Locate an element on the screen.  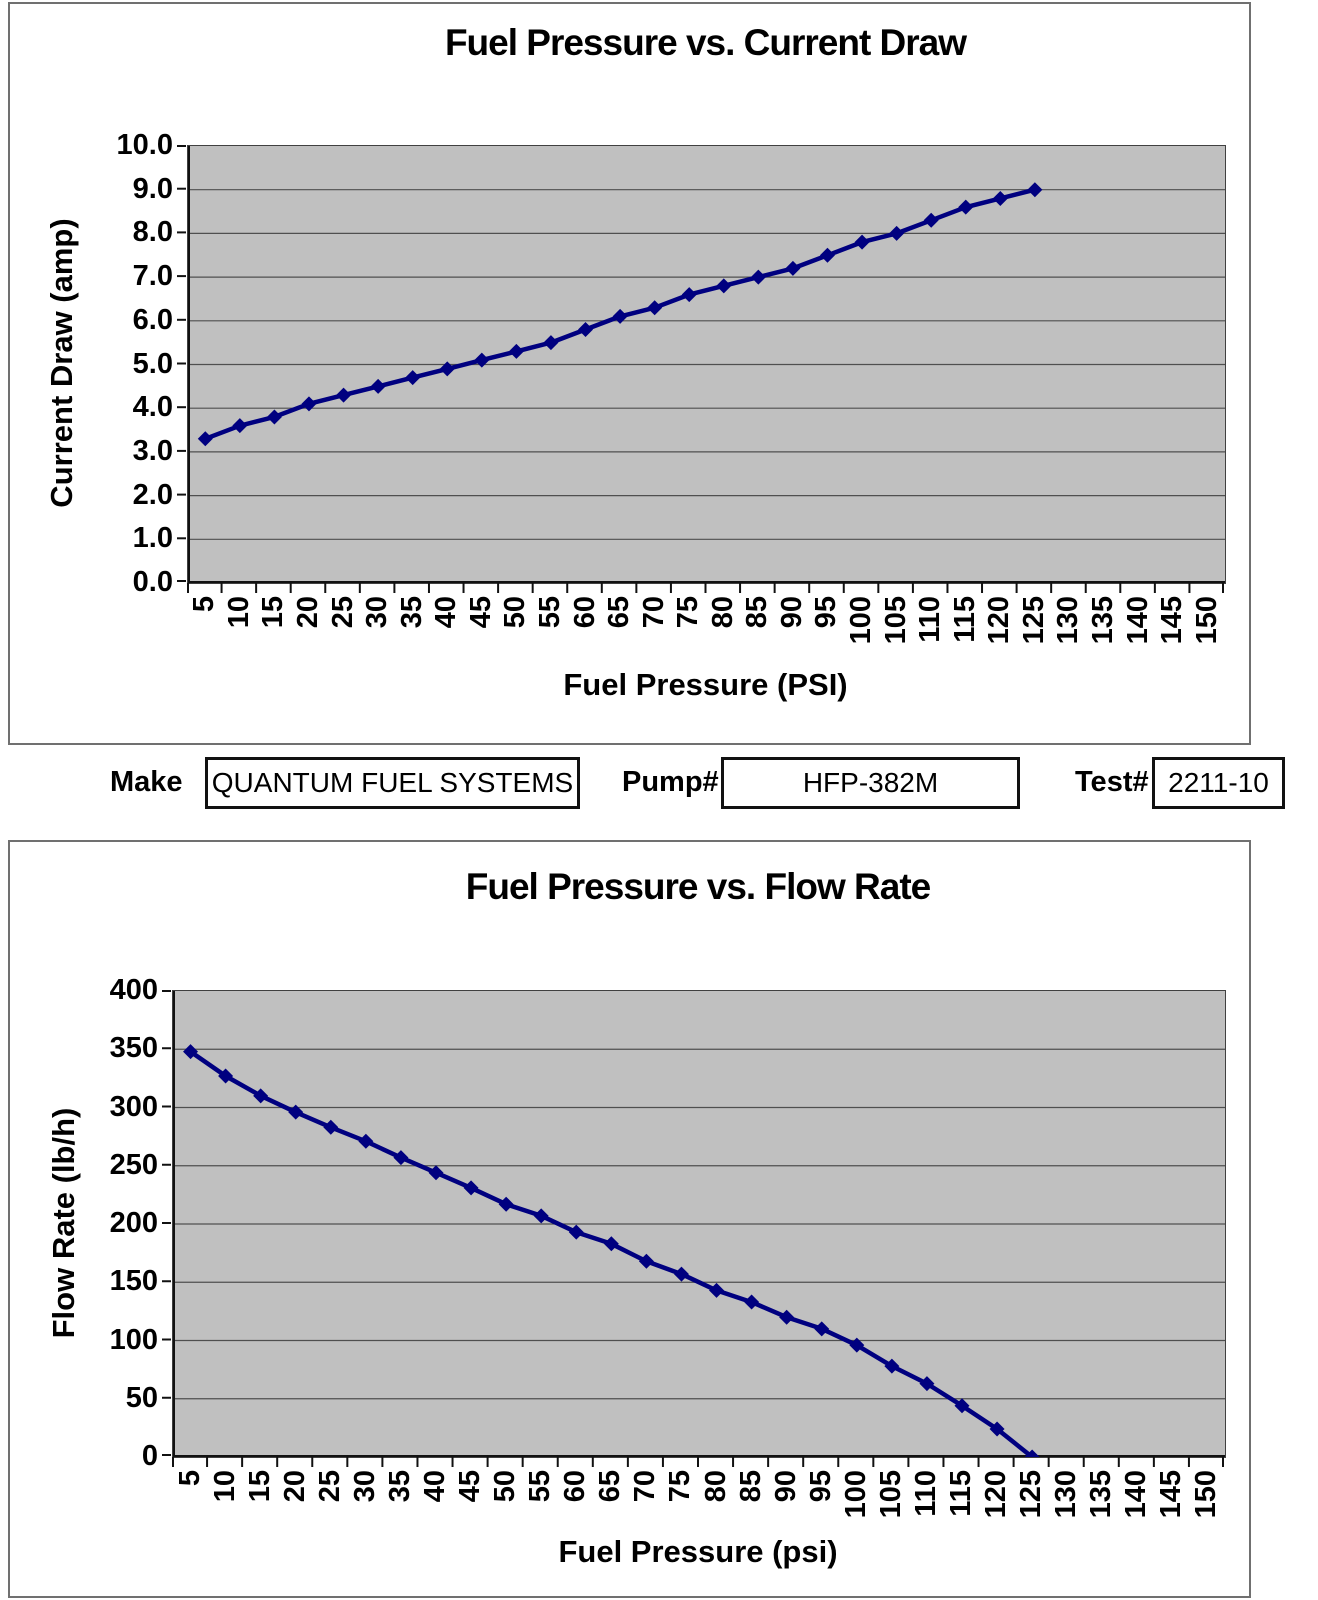
x-tick-label: 20 is located at coordinates (308, 612).